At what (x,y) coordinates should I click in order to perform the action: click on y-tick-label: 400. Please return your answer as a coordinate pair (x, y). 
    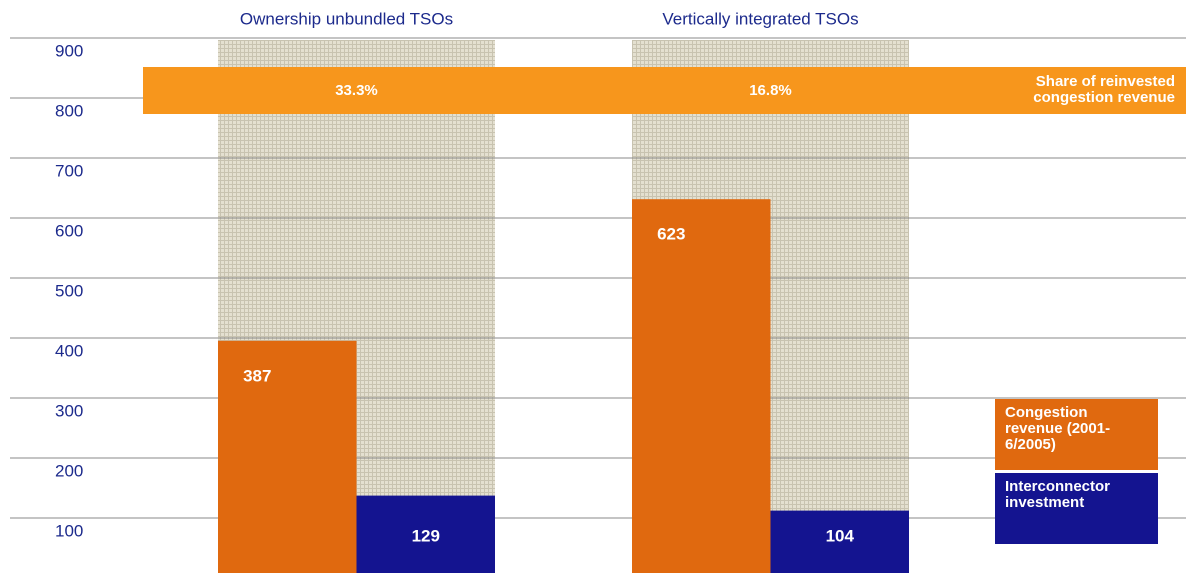
    Looking at the image, I should click on (69, 350).